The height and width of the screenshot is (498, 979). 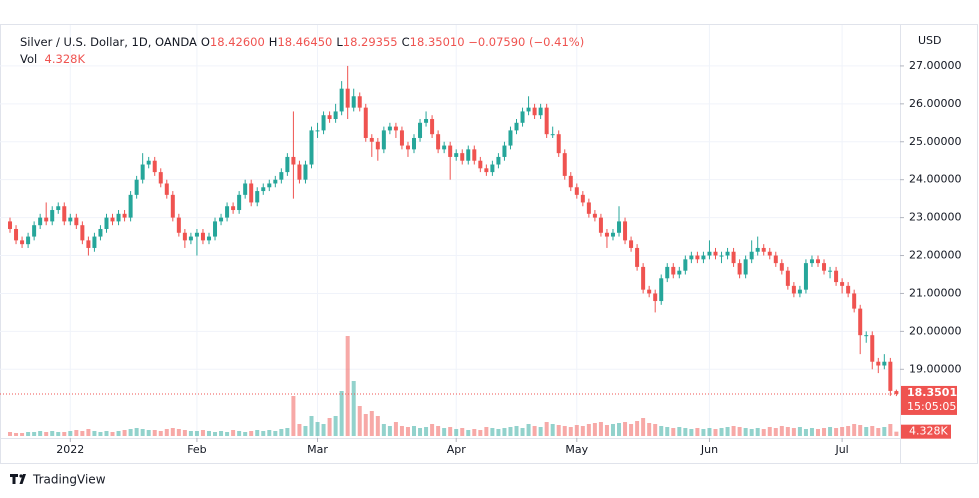 What do you see at coordinates (841, 449) in the screenshot?
I see `x-tick-label: Jul` at bounding box center [841, 449].